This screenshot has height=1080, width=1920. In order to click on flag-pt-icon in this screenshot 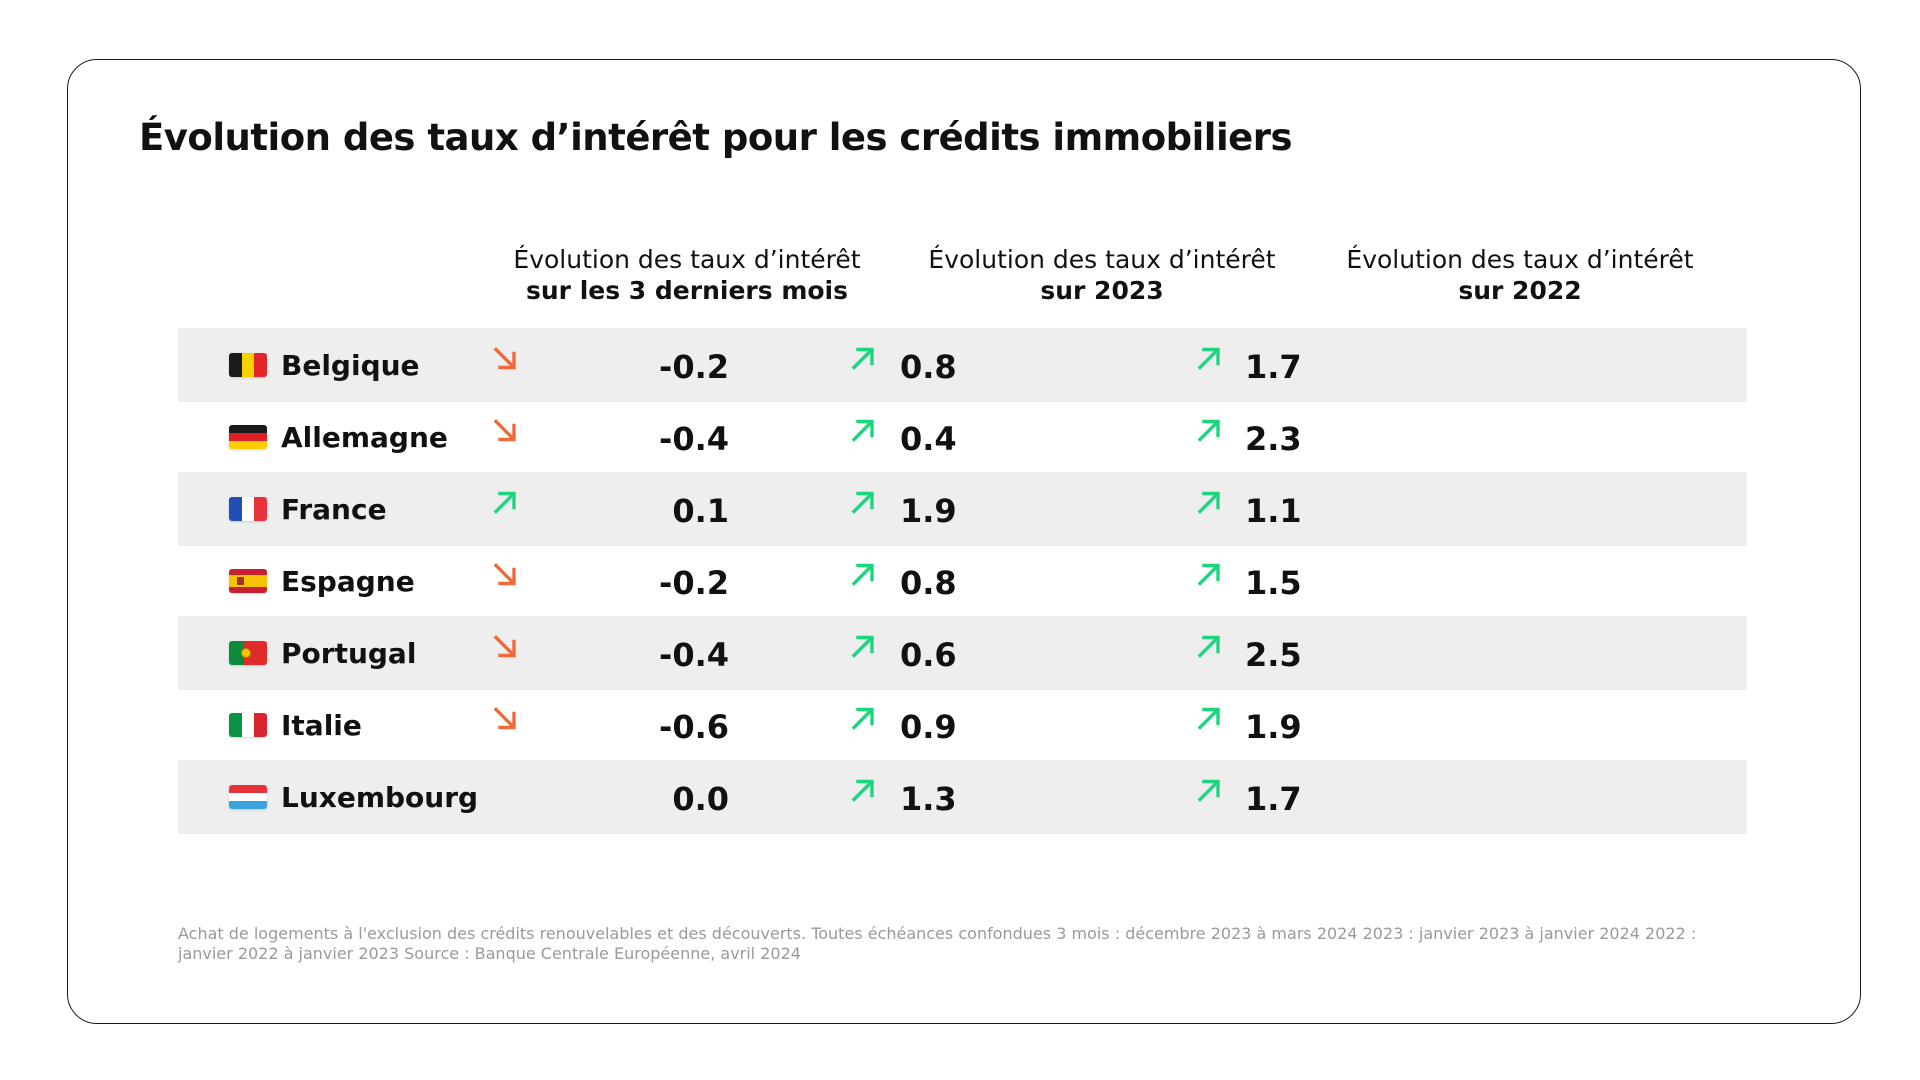, I will do `click(248, 653)`.